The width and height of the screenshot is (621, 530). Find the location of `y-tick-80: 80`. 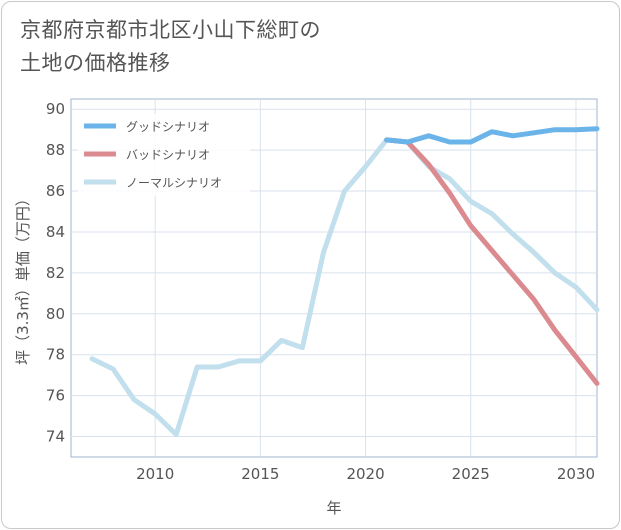

y-tick-80: 80 is located at coordinates (55, 314).